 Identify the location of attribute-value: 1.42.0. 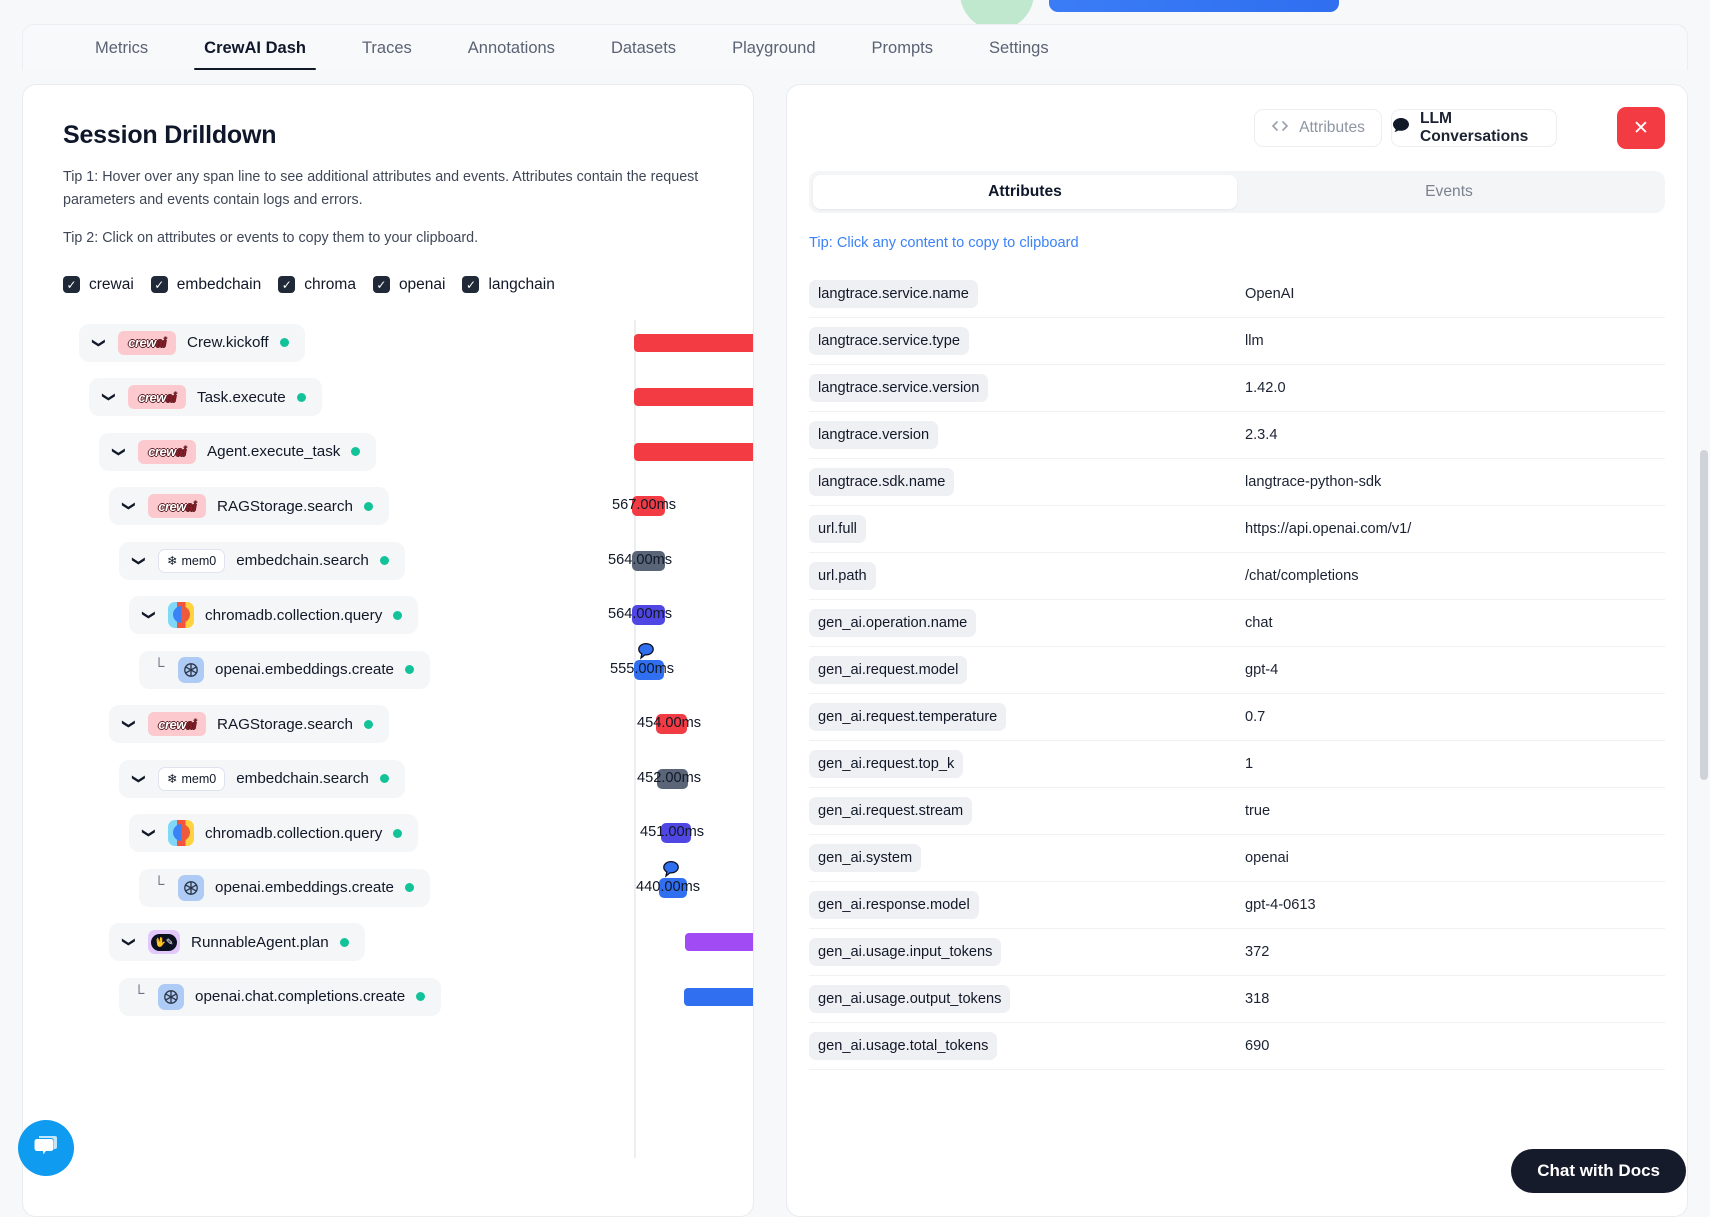
(1265, 388).